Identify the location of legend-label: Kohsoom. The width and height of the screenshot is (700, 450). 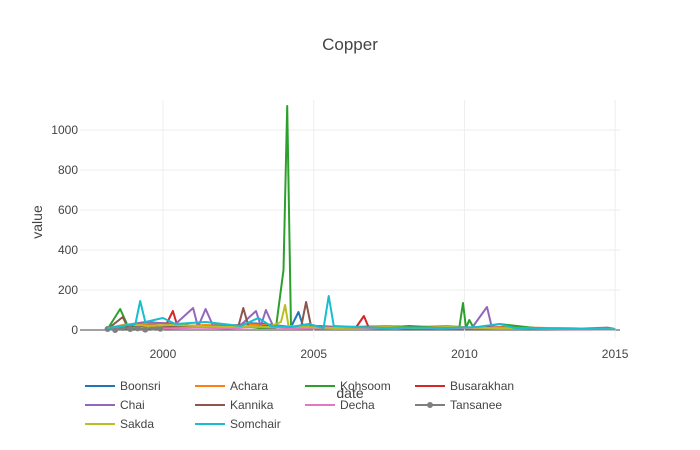
(365, 386).